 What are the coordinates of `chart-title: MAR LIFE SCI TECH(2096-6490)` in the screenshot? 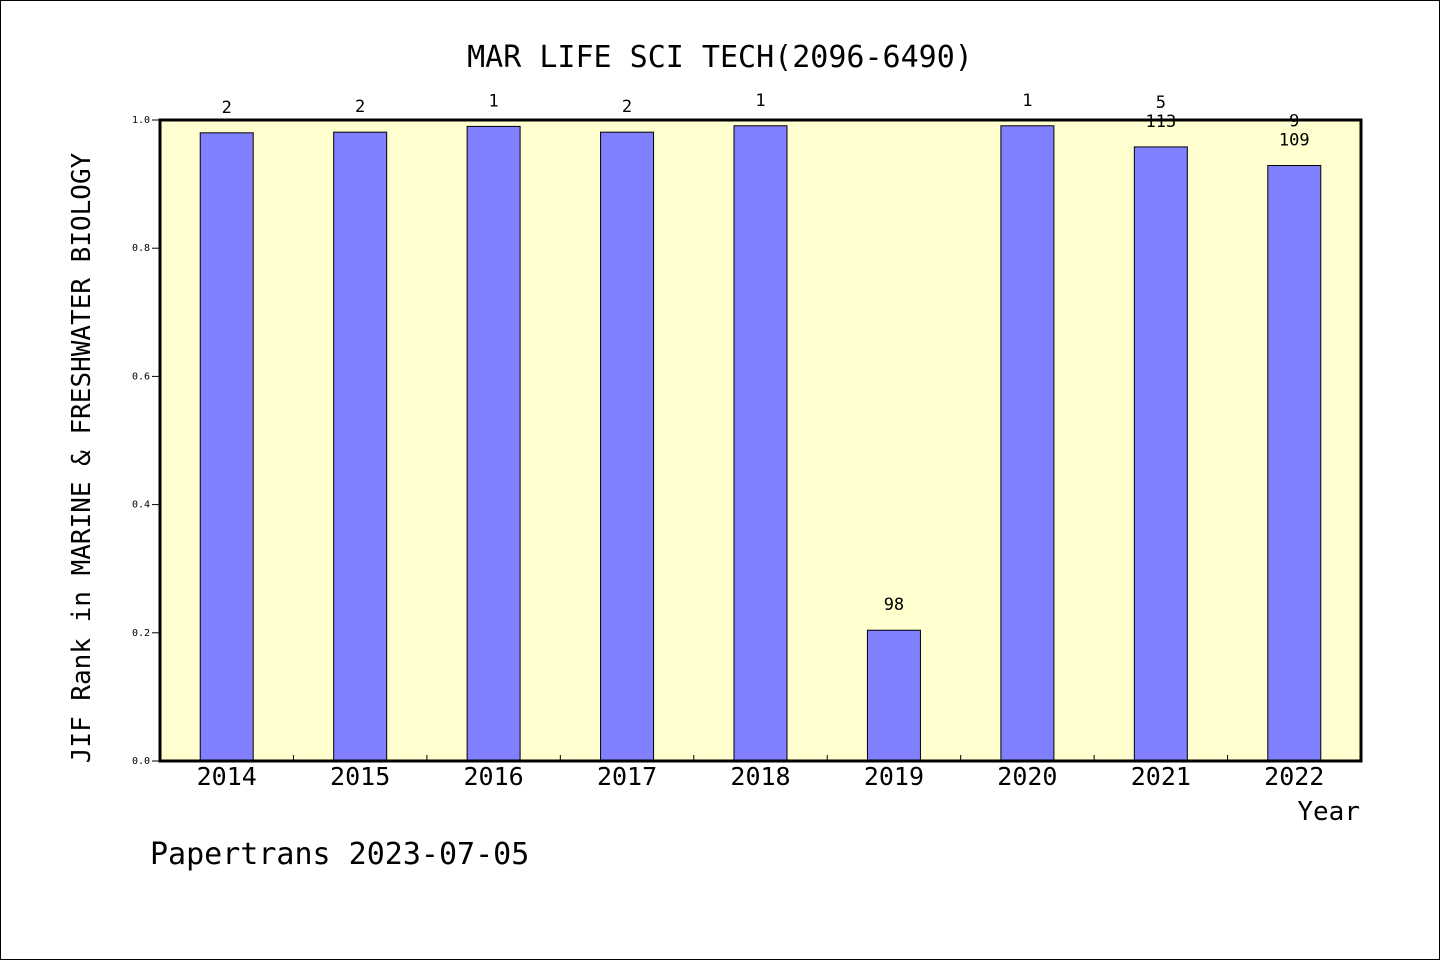 It's located at (720, 57).